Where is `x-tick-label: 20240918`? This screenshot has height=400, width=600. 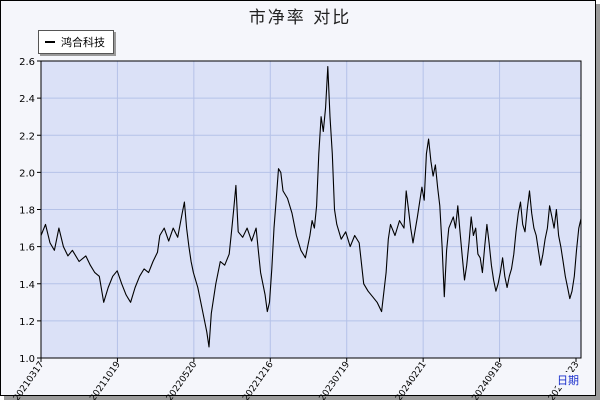 x-tick-label: 20240918 is located at coordinates (488, 380).